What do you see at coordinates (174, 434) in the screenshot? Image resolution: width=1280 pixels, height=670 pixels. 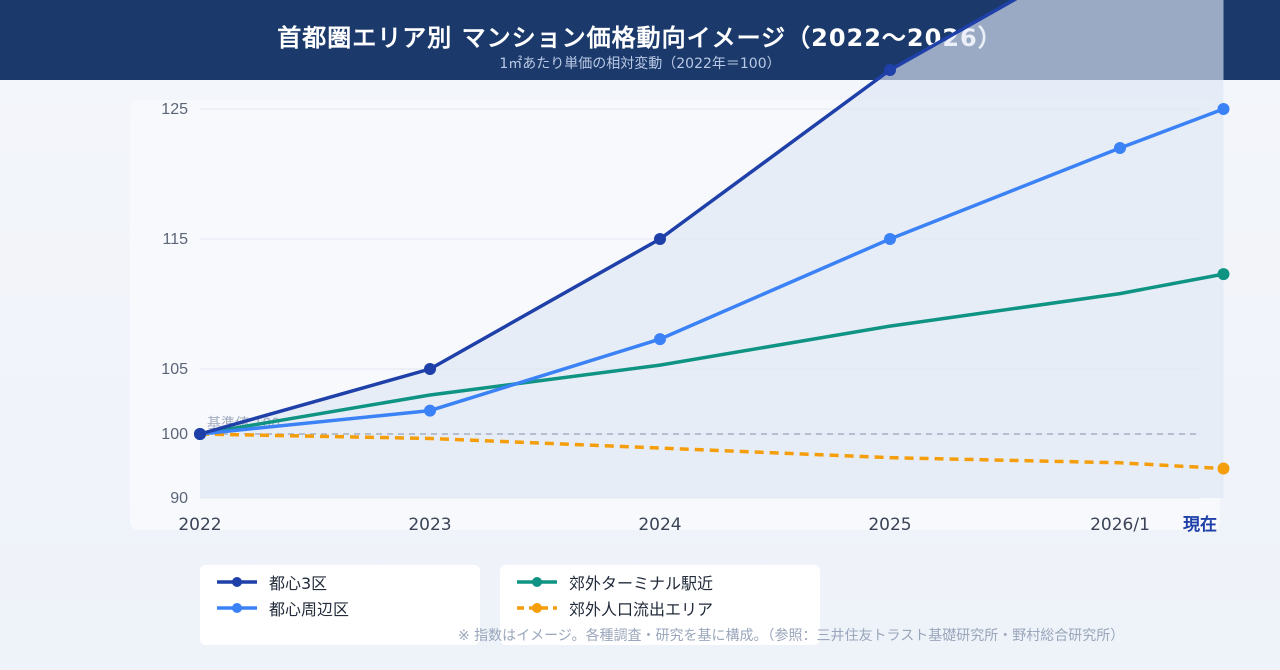 I see `y-tick-label: 100` at bounding box center [174, 434].